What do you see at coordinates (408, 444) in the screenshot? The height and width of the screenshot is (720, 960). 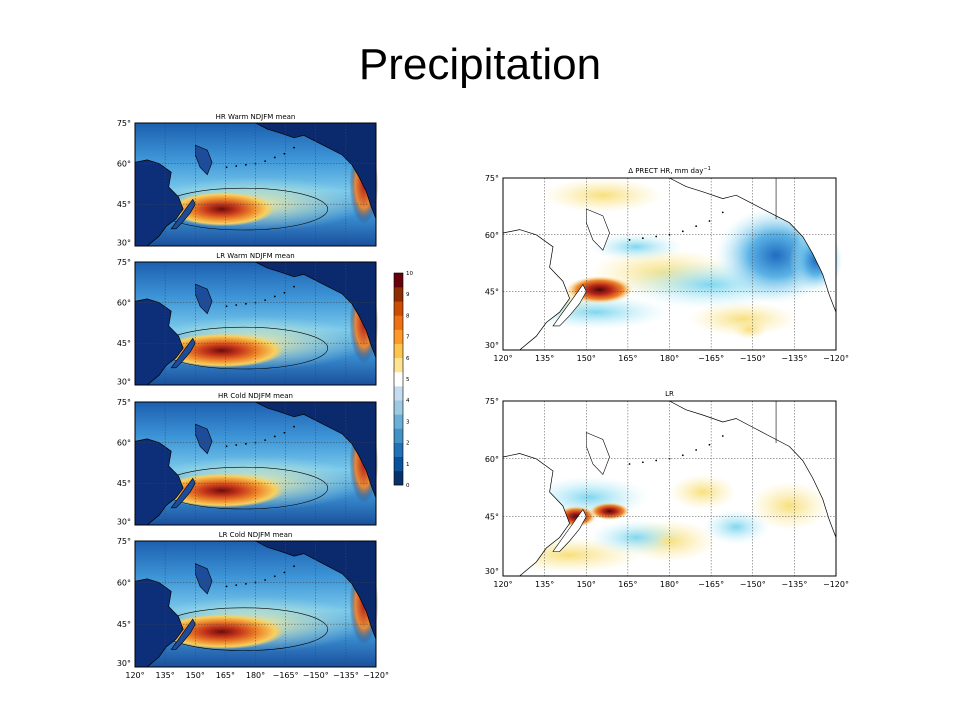 I see `colorbar-tick-label: 2` at bounding box center [408, 444].